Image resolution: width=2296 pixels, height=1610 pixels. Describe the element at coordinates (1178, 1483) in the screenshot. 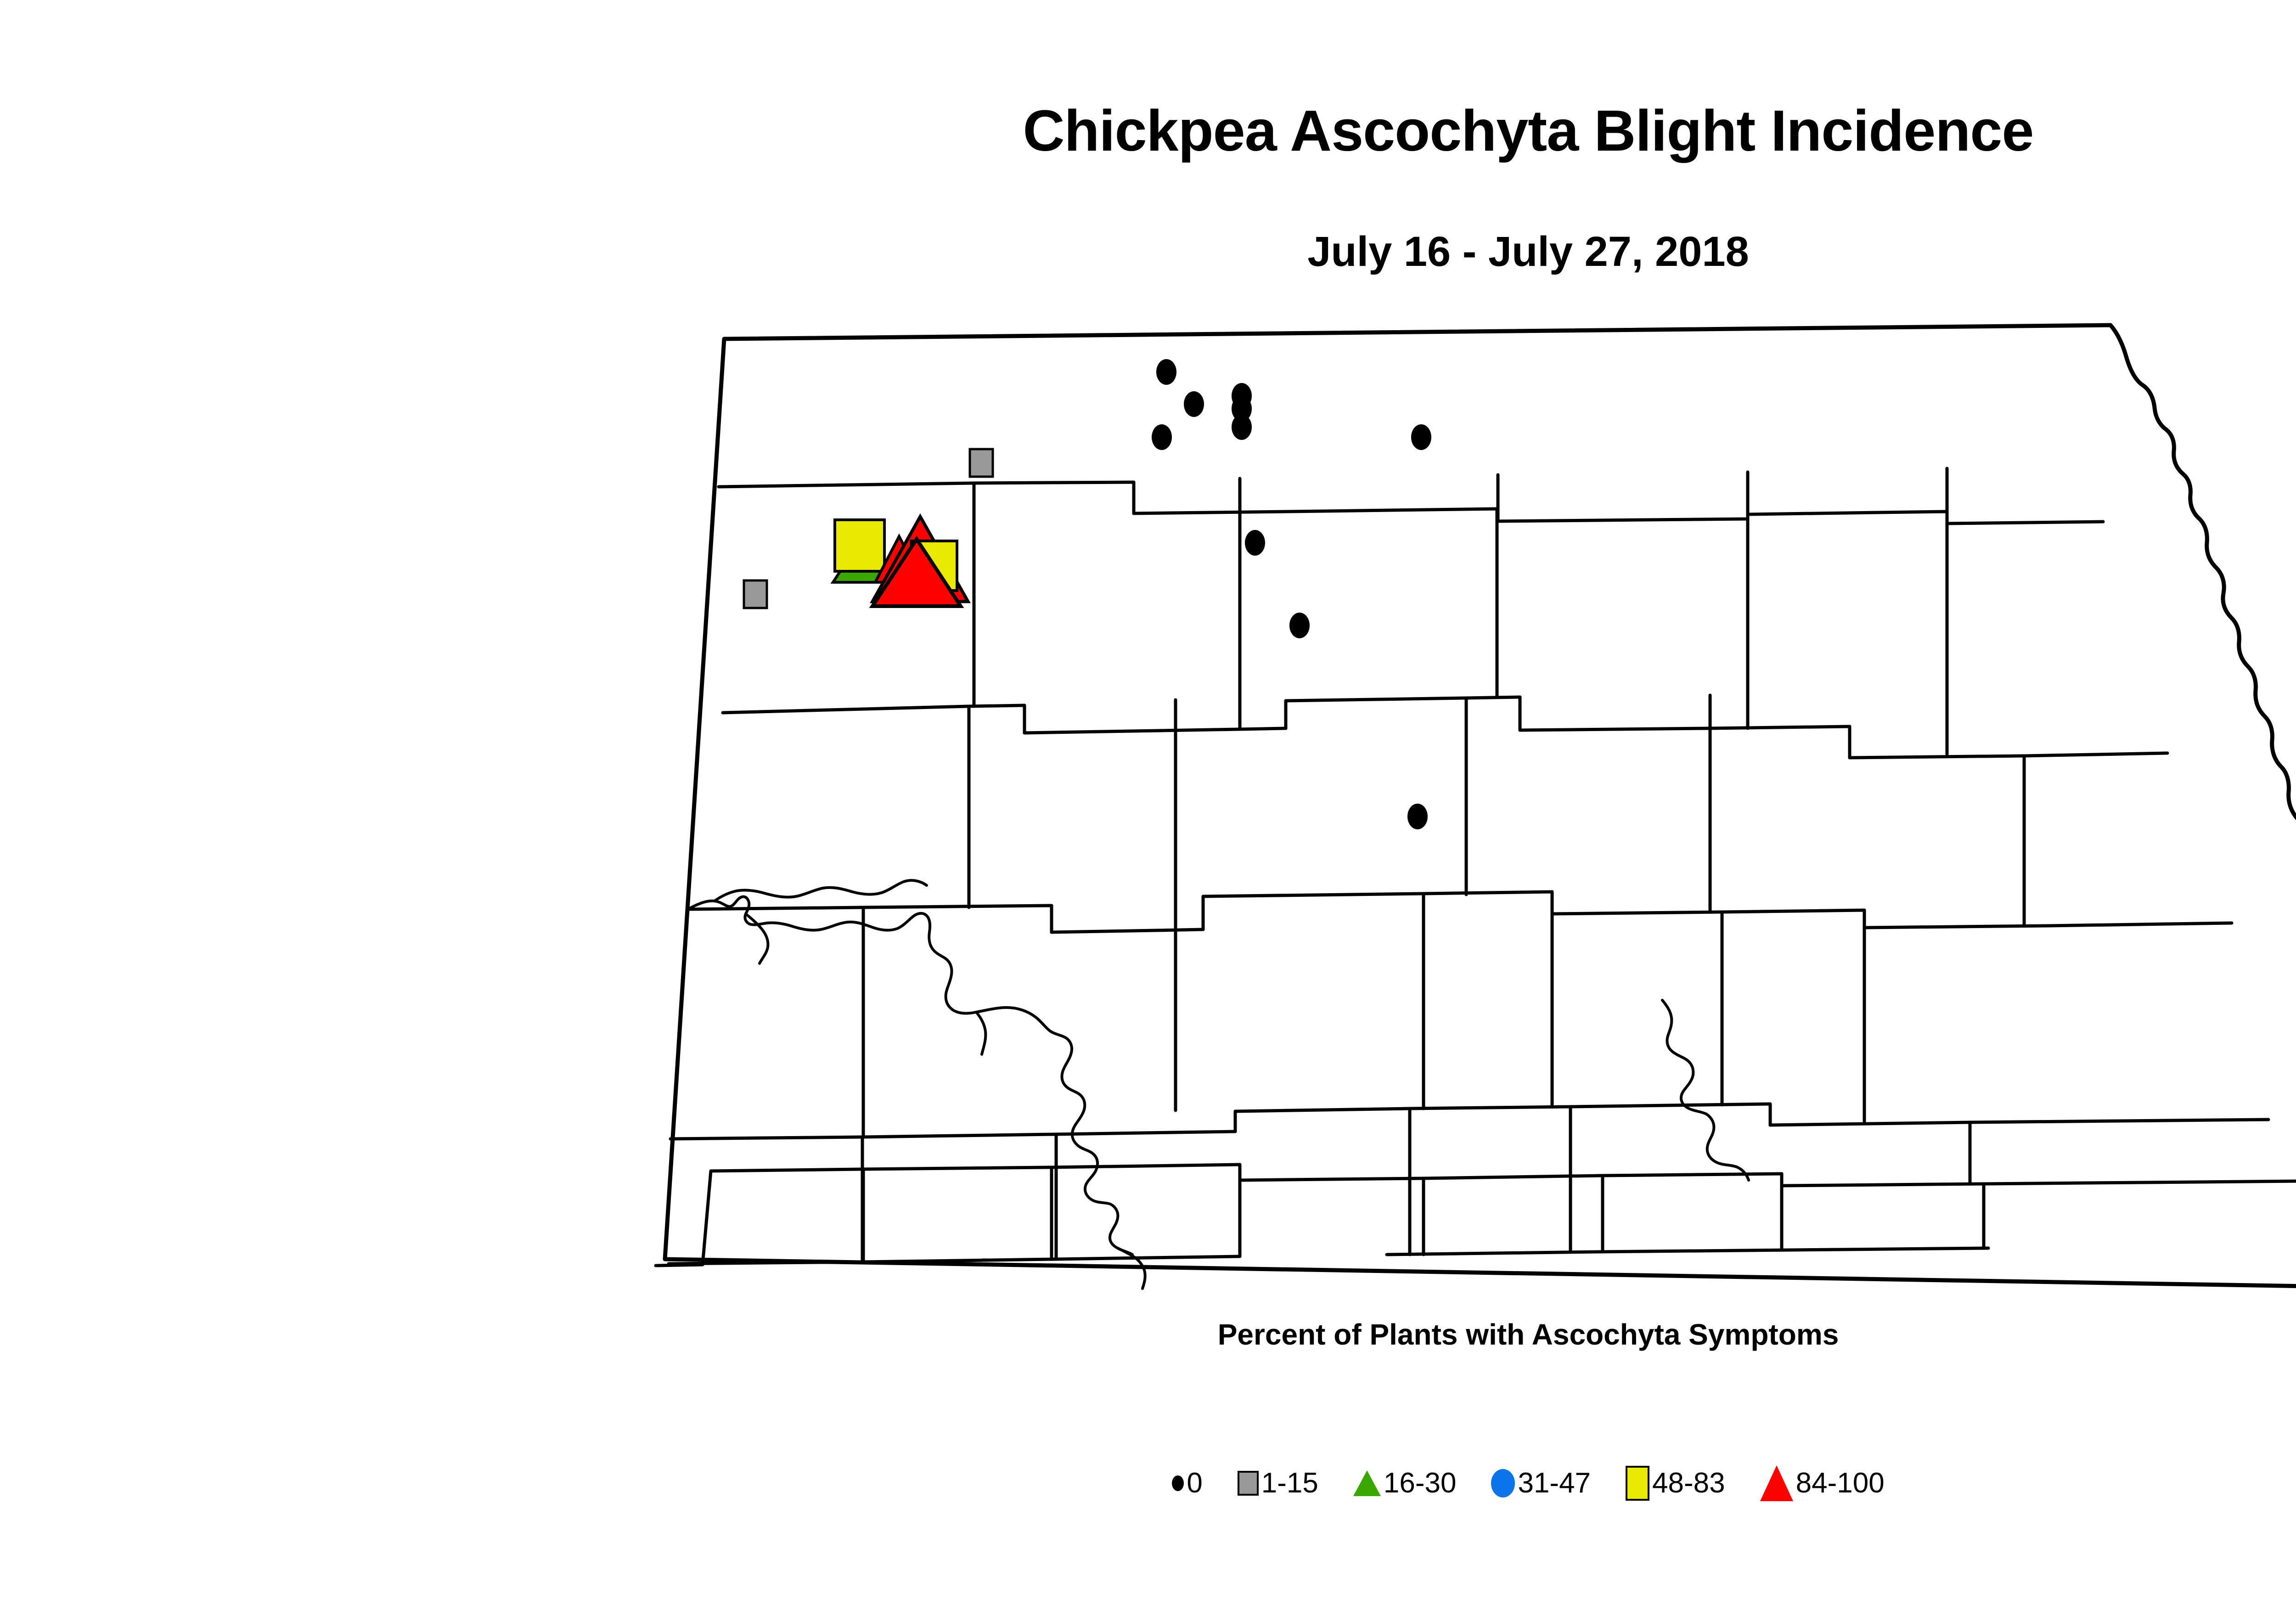

I see `black-dot-icon` at that location.